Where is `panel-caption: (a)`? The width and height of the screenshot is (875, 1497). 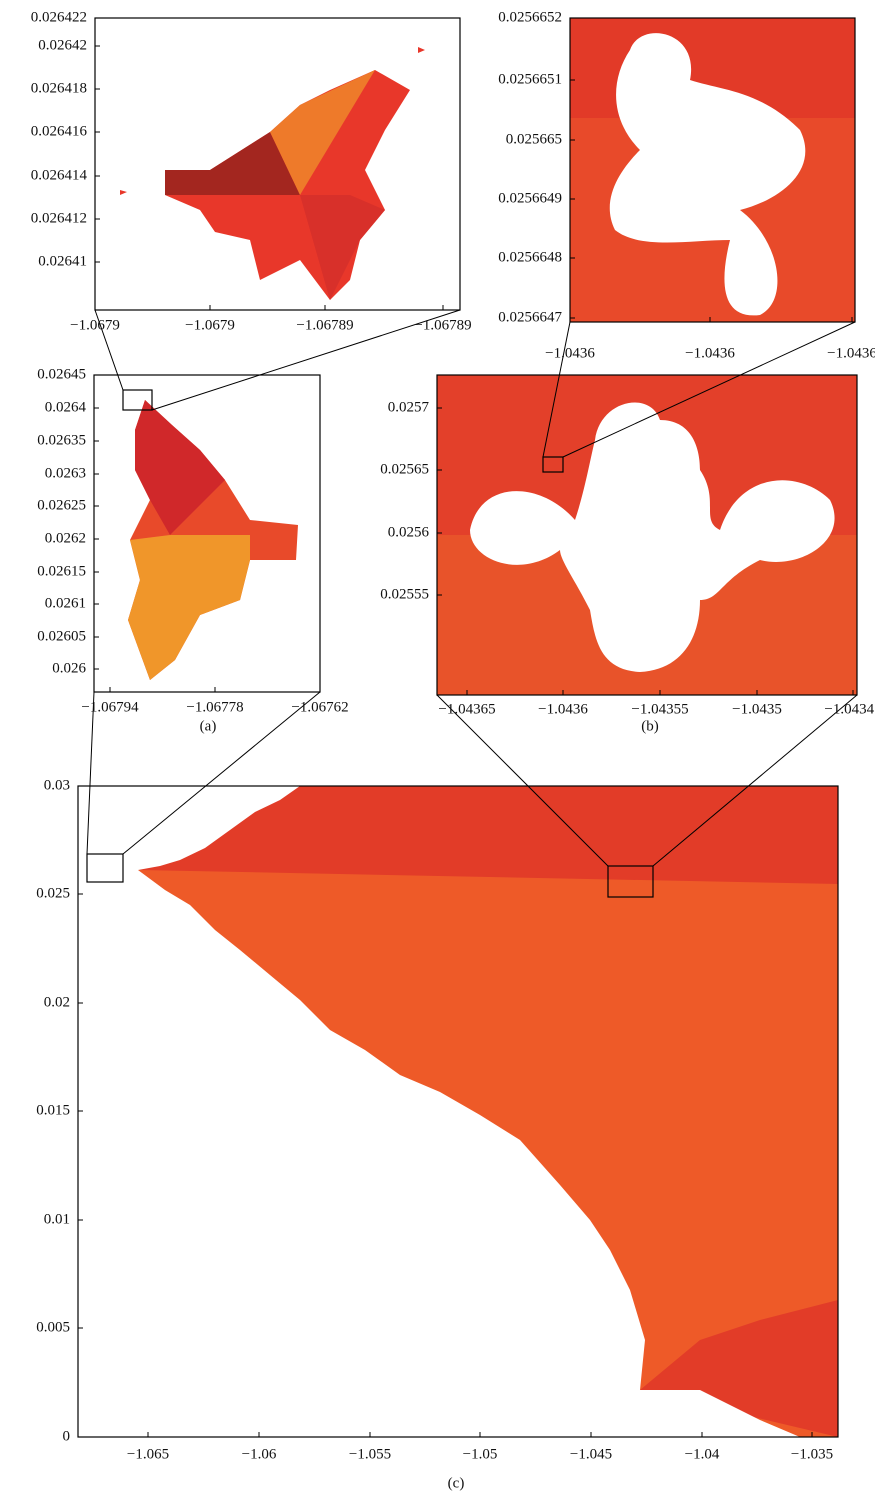
panel-caption: (a) is located at coordinates (208, 726).